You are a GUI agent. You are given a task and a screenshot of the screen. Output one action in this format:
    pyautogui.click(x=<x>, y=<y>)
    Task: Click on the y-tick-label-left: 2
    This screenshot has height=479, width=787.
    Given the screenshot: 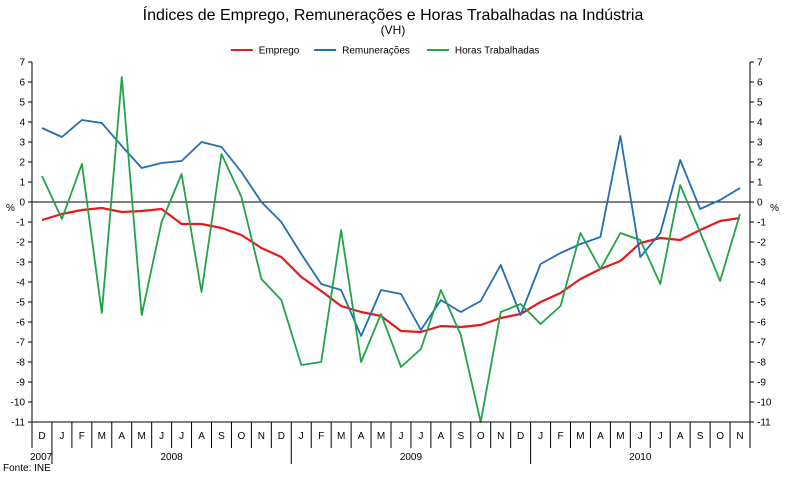 What is the action you would take?
    pyautogui.click(x=22, y=163)
    